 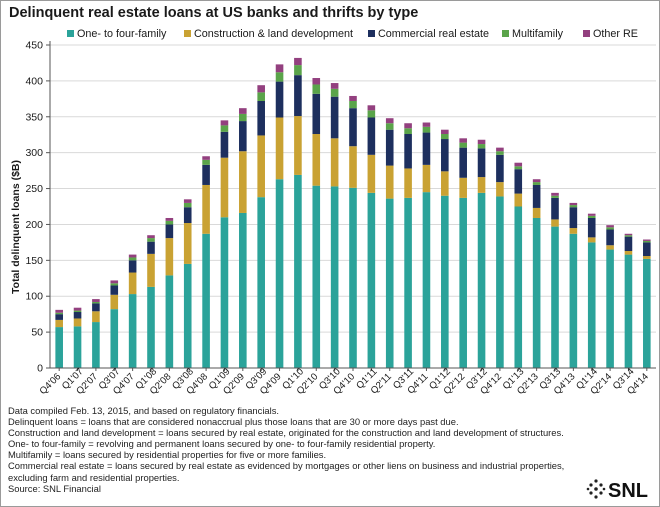 I want to click on legend-label: Multifamily, so click(x=538, y=34).